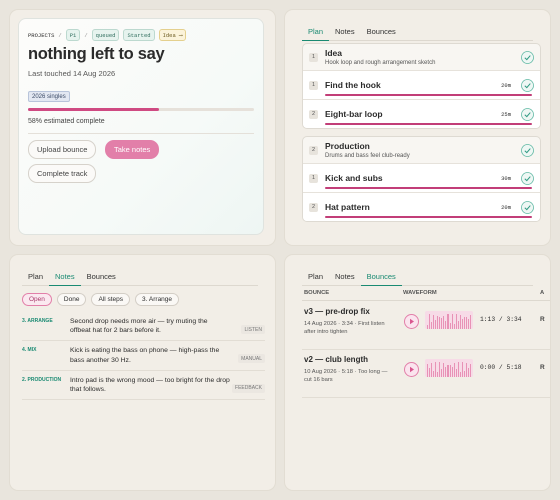 The width and height of the screenshot is (560, 500). Describe the element at coordinates (132, 149) in the screenshot. I see `notes-button: Take notes` at that location.